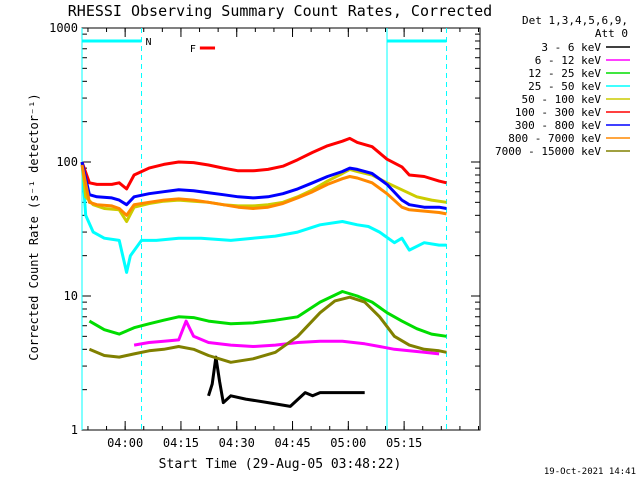 The image size is (640, 480). What do you see at coordinates (590, 472) in the screenshot?
I see `footer-timestamp: 19-Oct-2021 14:41` at bounding box center [590, 472].